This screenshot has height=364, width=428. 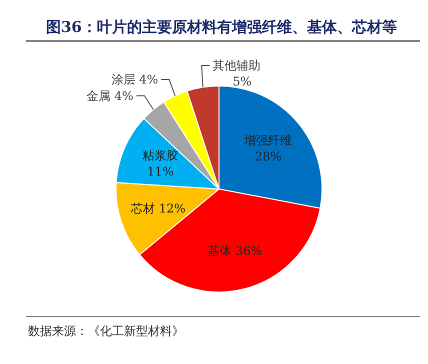 I want to click on data-label: 11%, so click(x=160, y=171).